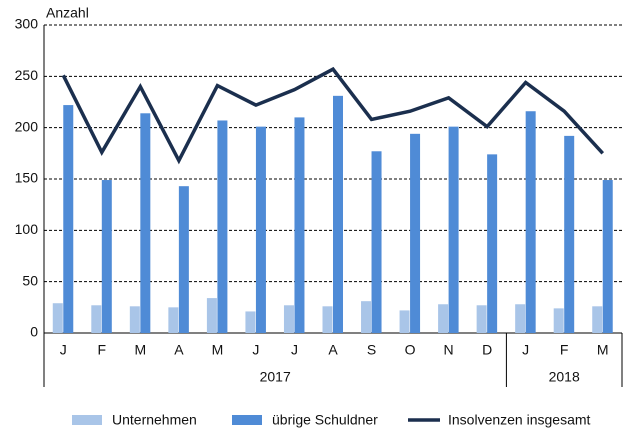  I want to click on group-label: 2017, so click(275, 377).